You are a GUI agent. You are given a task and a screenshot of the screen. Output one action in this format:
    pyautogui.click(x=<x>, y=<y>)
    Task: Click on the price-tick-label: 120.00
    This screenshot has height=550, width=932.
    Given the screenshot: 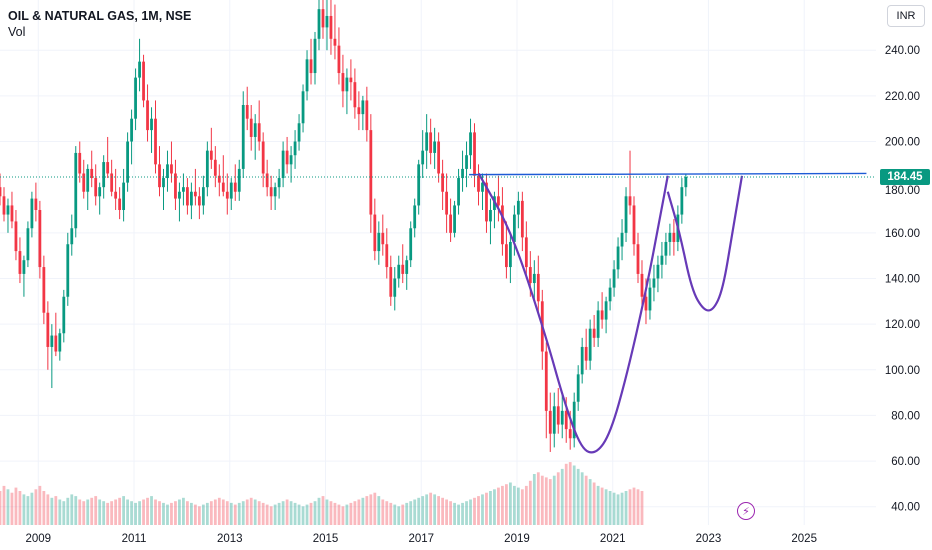 What is the action you would take?
    pyautogui.click(x=902, y=325)
    